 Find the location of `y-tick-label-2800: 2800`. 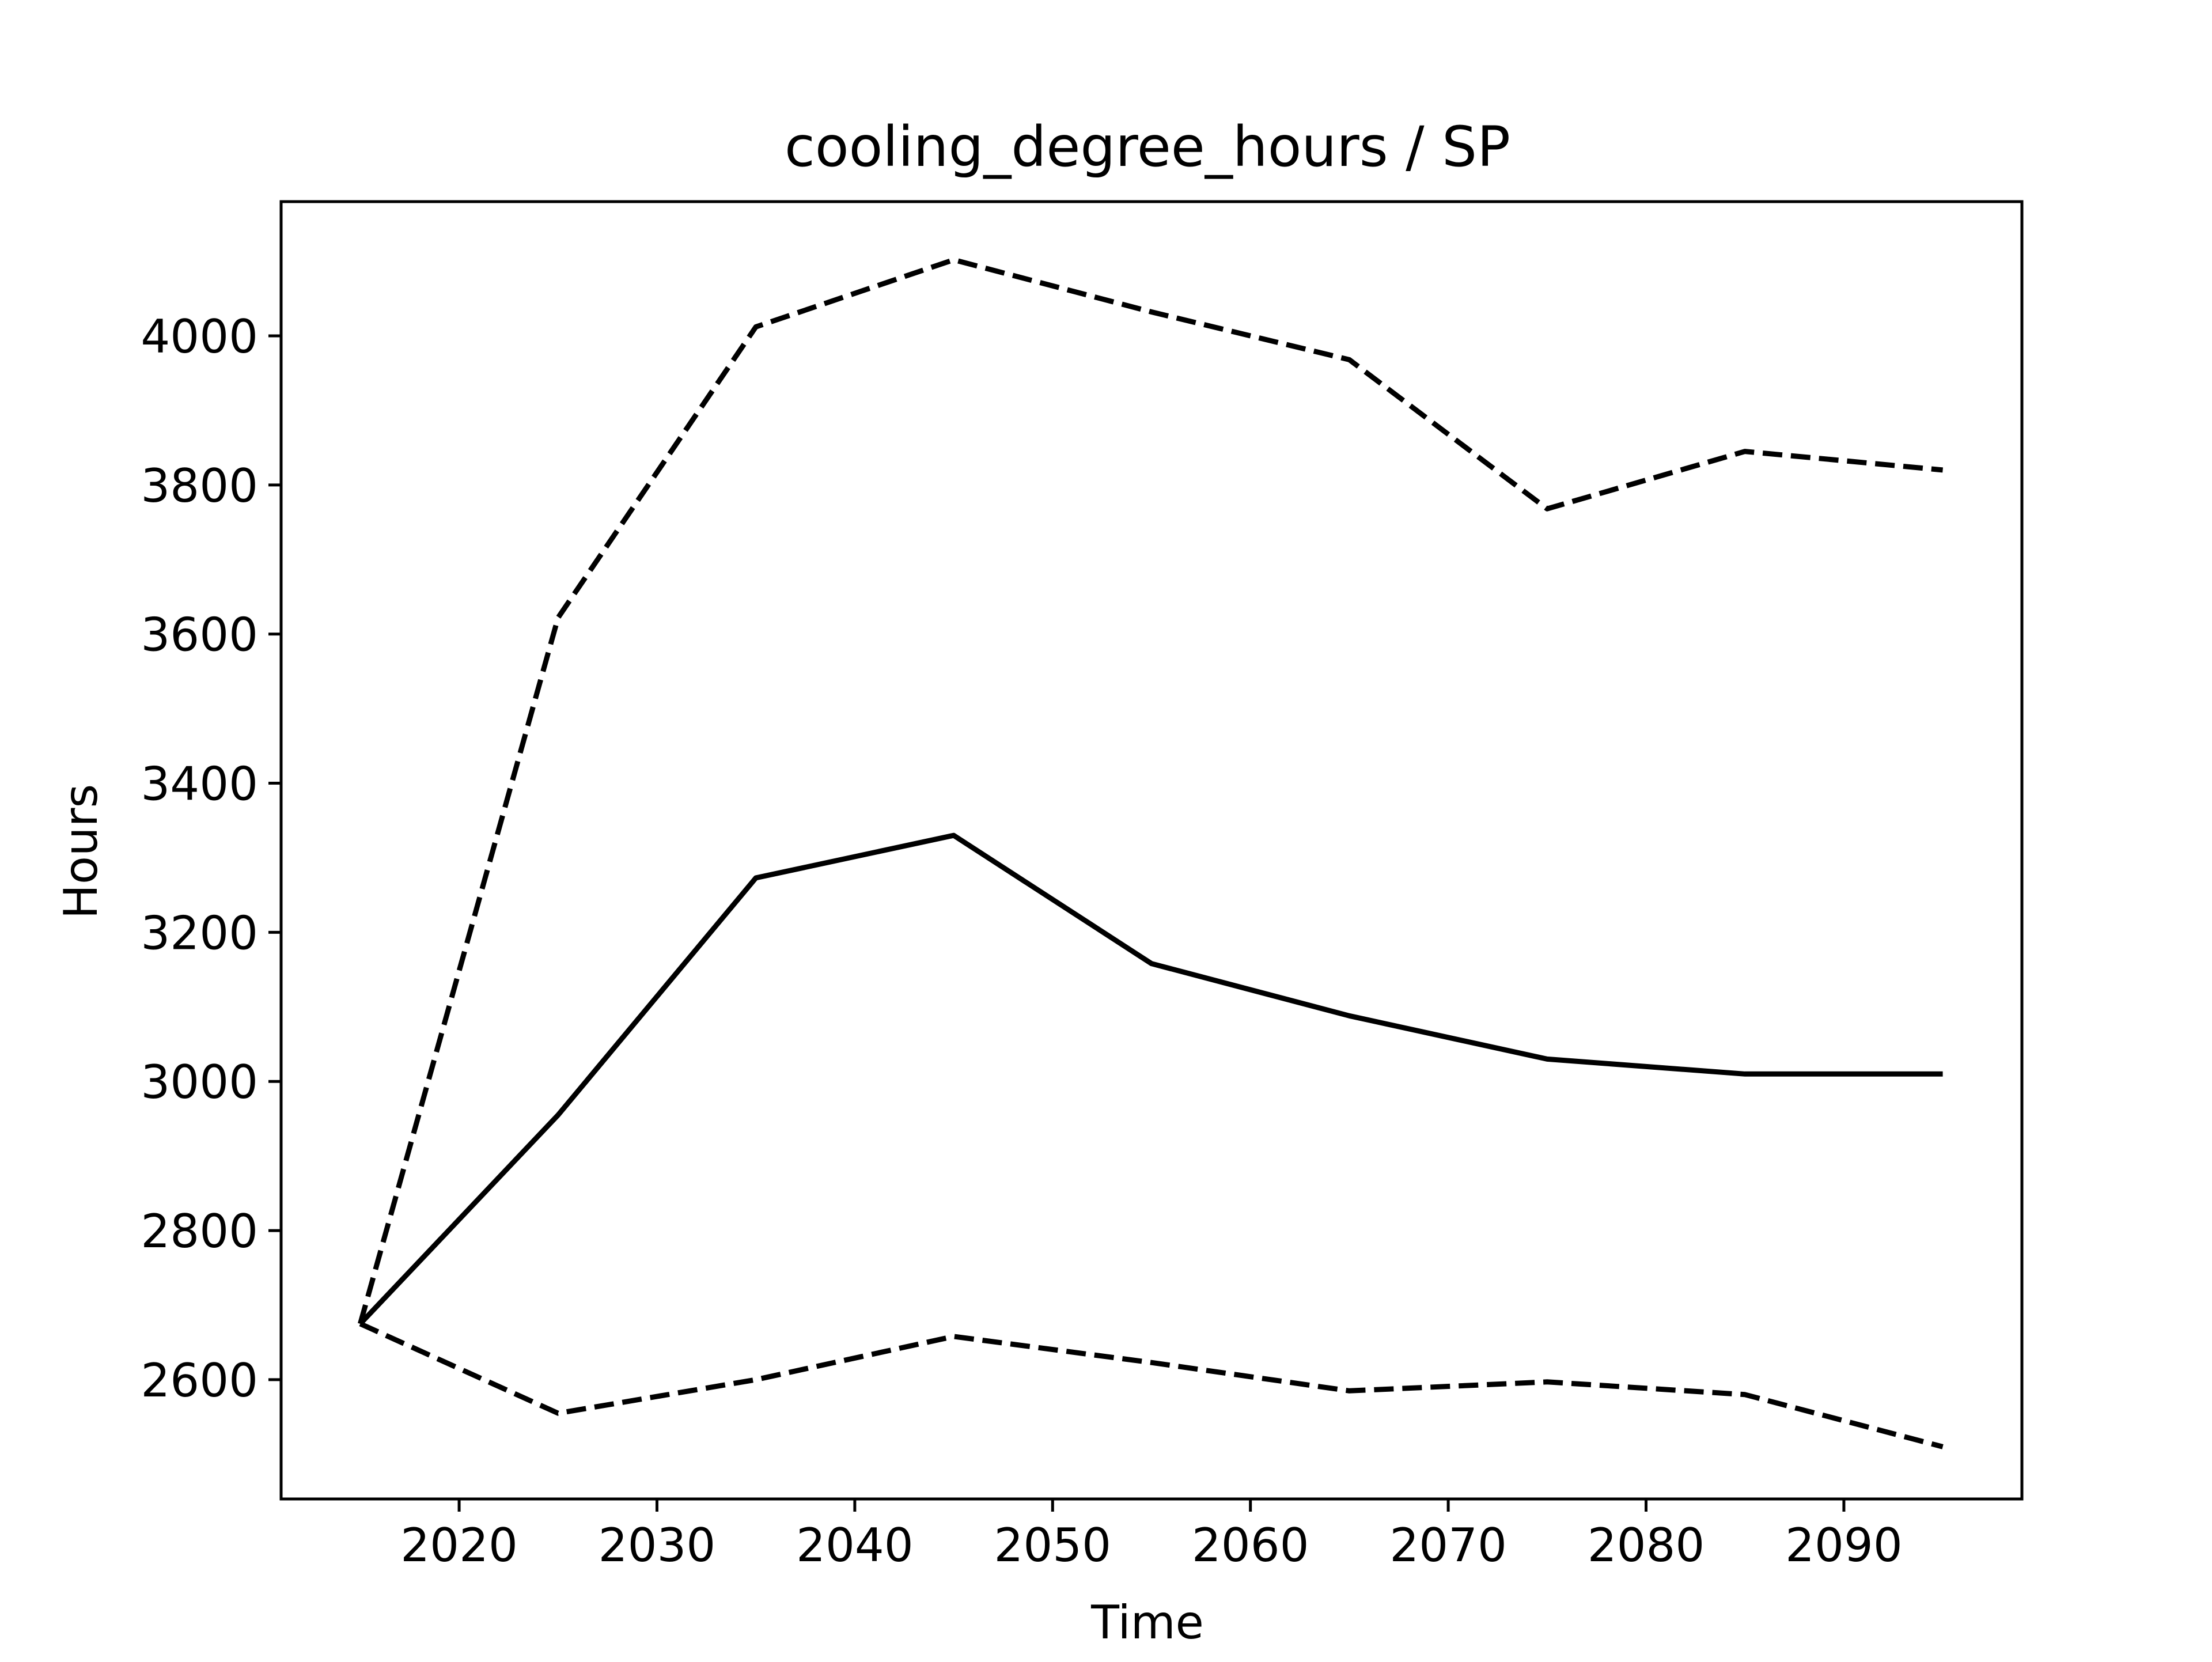

y-tick-label-2800: 2800 is located at coordinates (199, 1231).